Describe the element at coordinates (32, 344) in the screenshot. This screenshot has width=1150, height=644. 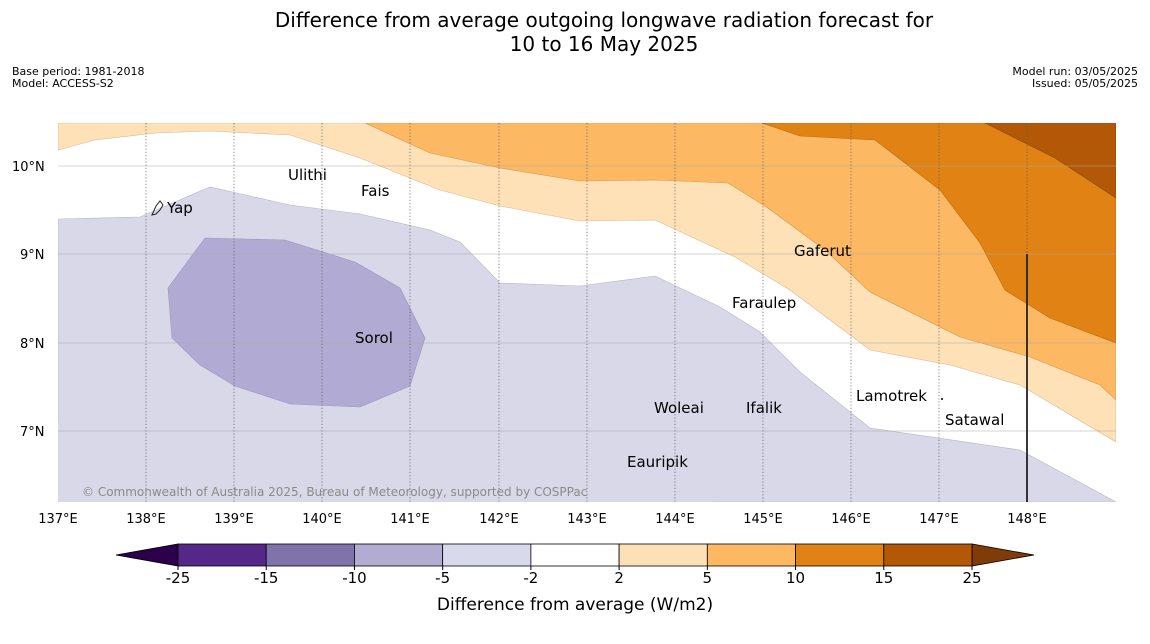
I see `lat-label-8n: 8°N` at that location.